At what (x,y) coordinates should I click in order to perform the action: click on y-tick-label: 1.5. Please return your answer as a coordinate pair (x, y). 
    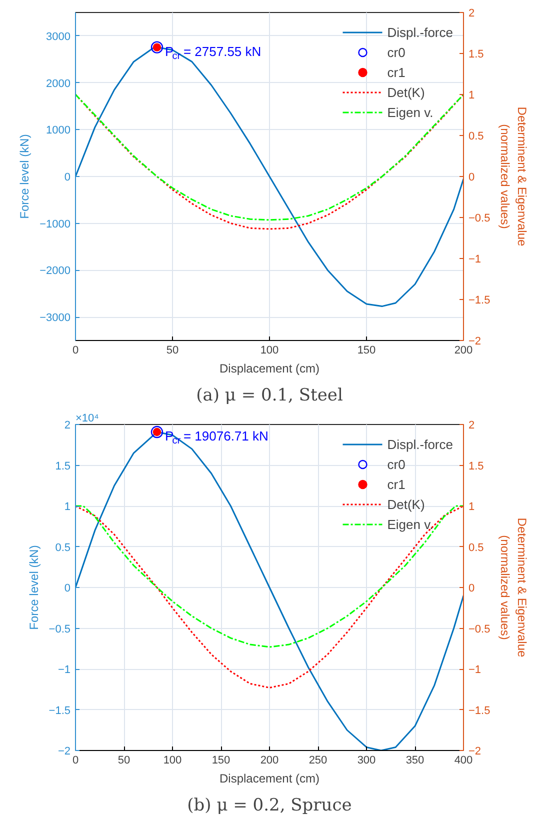
    Looking at the image, I should click on (63, 466).